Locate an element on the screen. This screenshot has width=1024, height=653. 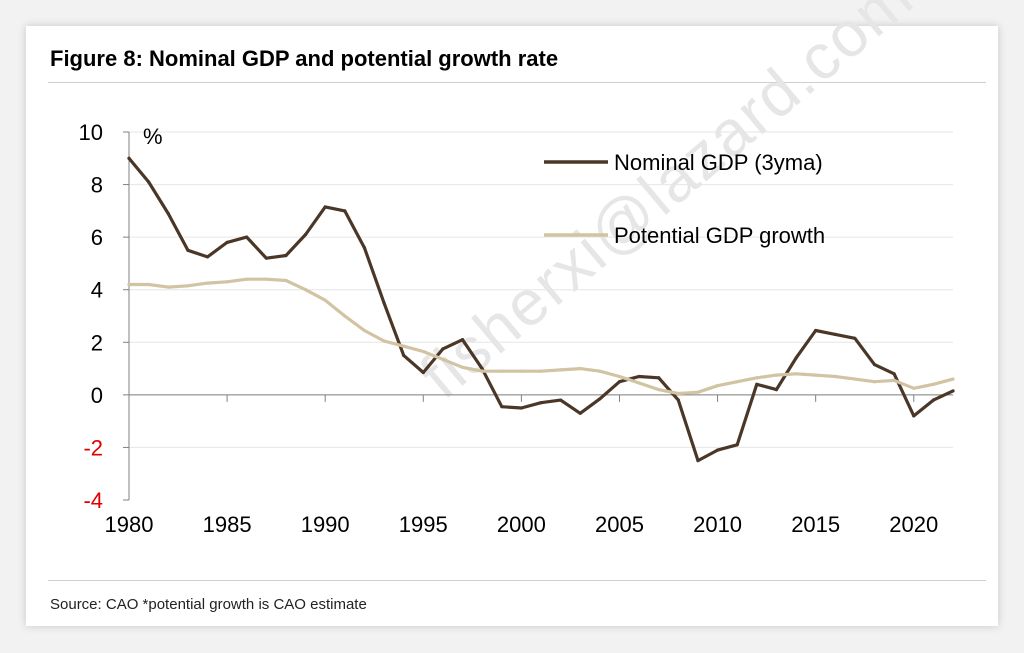
y-tick-label: -4 is located at coordinates (93, 500).